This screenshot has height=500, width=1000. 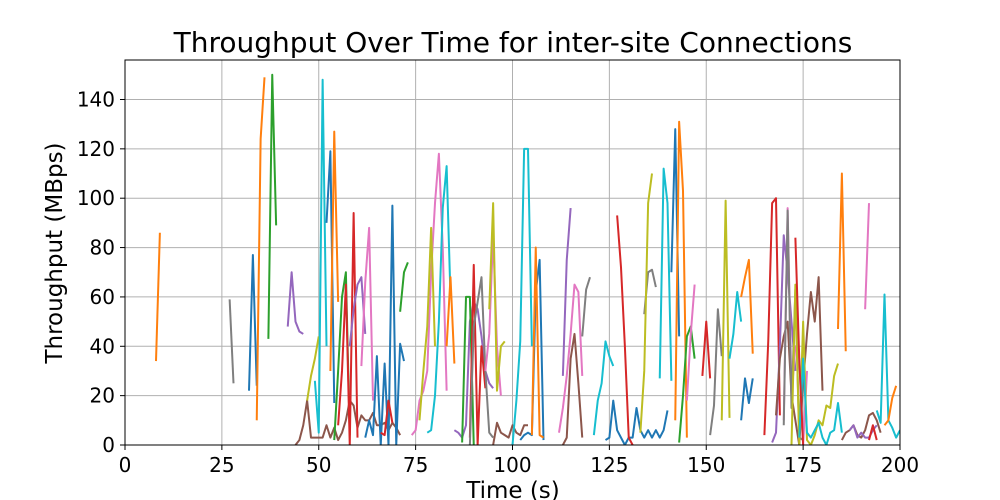 What do you see at coordinates (221, 465) in the screenshot?
I see `x-tick-label: 25` at bounding box center [221, 465].